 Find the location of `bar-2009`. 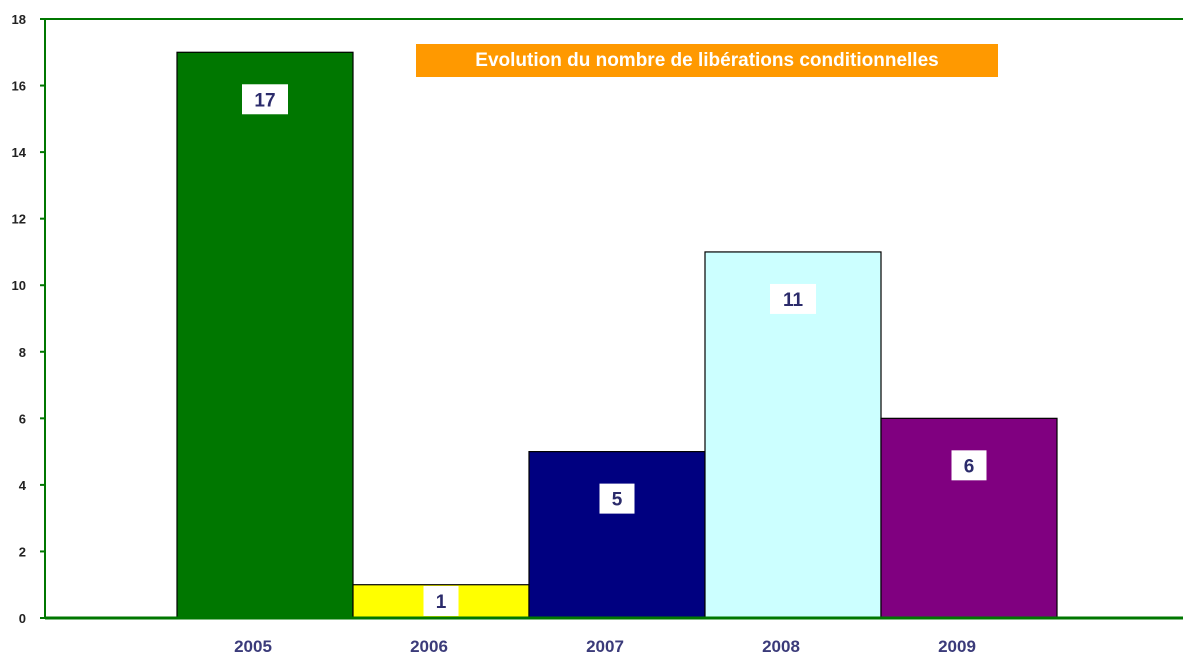

bar-2009 is located at coordinates (969, 518).